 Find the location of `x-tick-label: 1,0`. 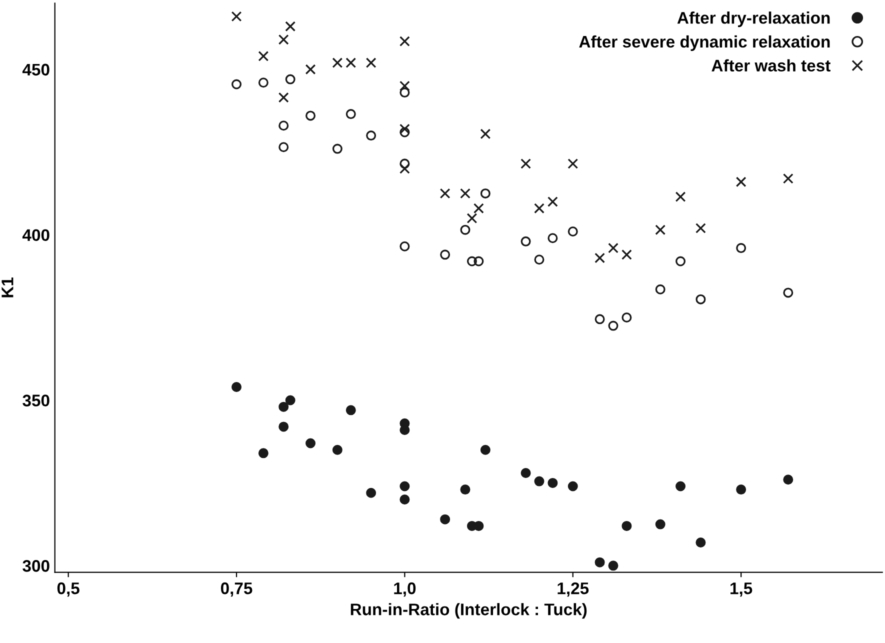

x-tick-label: 1,0 is located at coordinates (405, 589).